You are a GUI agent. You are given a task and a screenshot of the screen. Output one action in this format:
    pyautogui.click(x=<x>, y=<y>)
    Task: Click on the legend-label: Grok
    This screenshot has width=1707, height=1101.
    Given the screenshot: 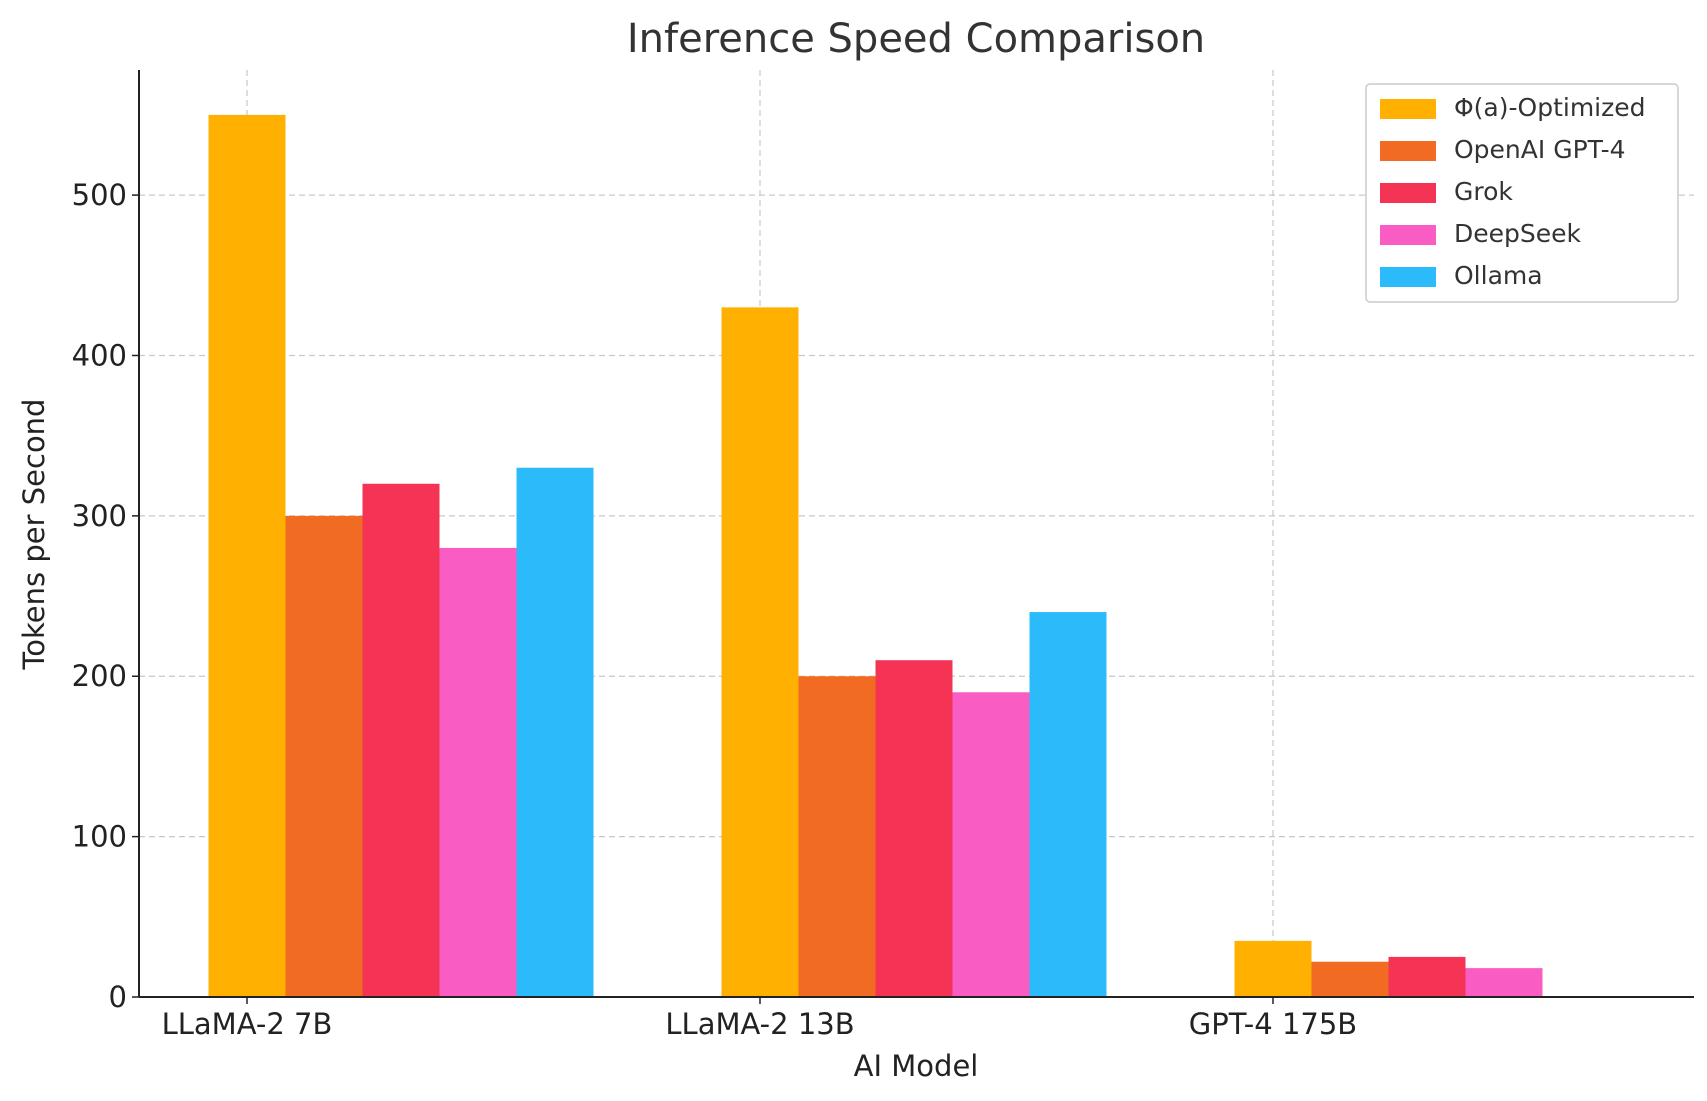 What is the action you would take?
    pyautogui.click(x=1483, y=191)
    